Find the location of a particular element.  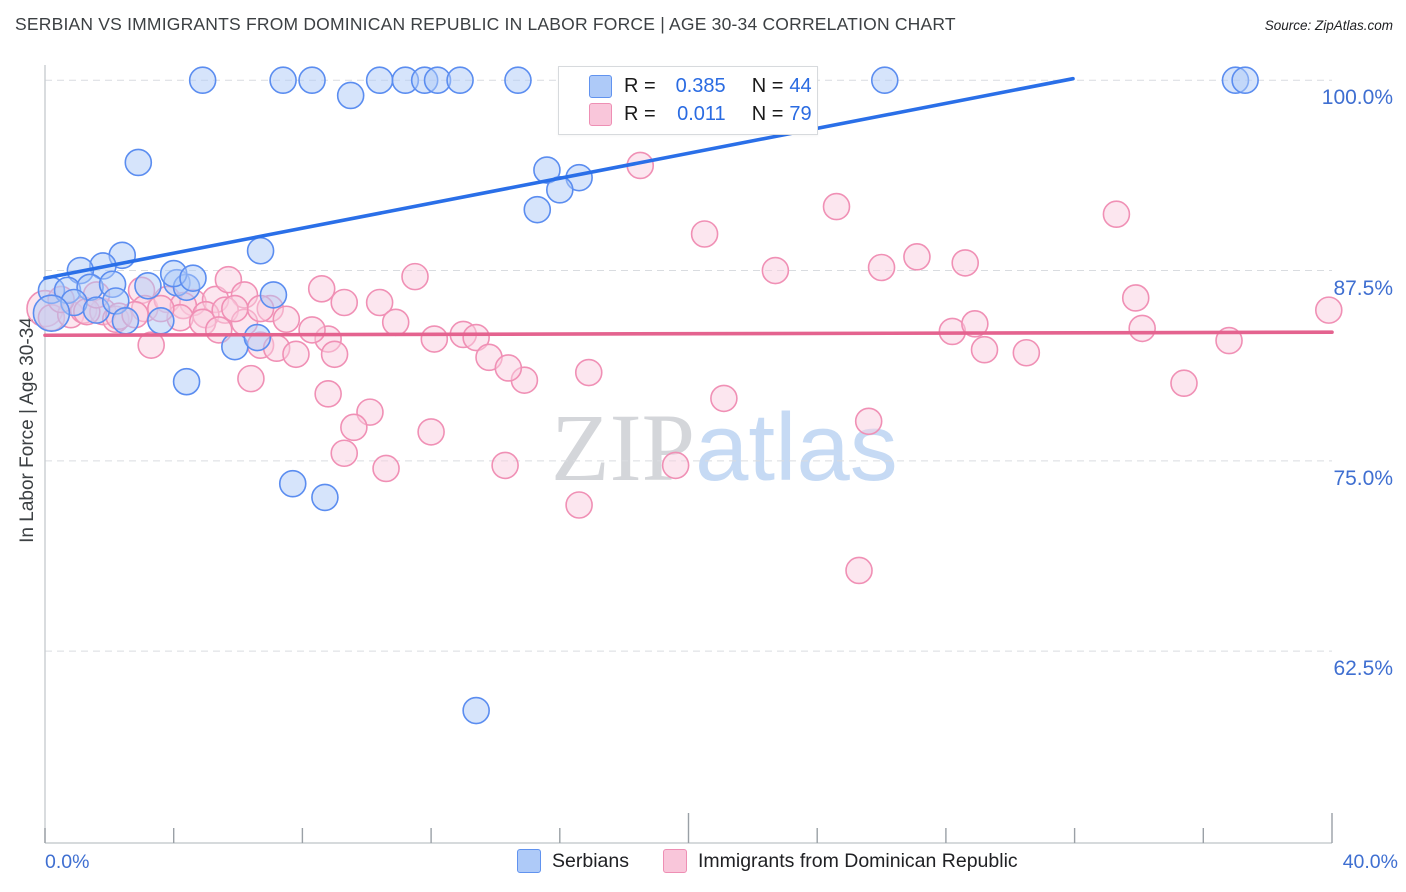

y-tick-label: 75.0% is located at coordinates (1363, 478).